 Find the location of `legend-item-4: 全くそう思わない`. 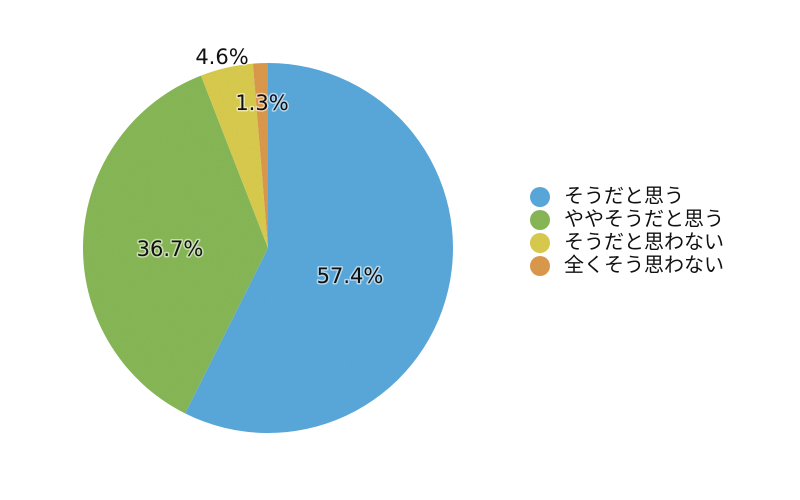

legend-item-4: 全くそう思わない is located at coordinates (627, 265).